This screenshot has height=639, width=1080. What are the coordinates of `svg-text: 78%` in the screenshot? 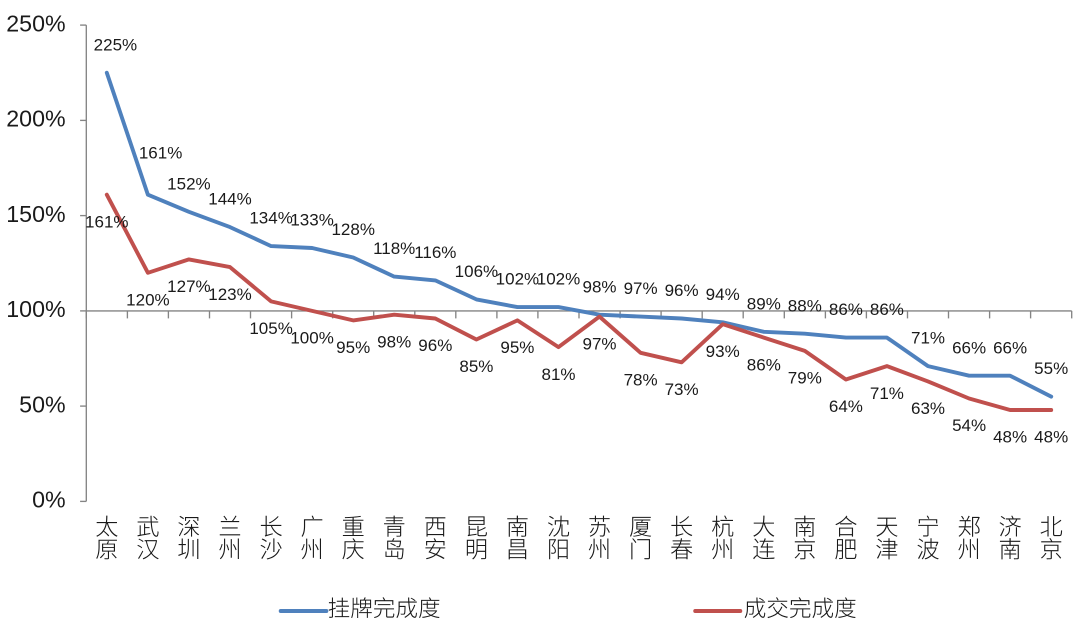 It's located at (641, 380).